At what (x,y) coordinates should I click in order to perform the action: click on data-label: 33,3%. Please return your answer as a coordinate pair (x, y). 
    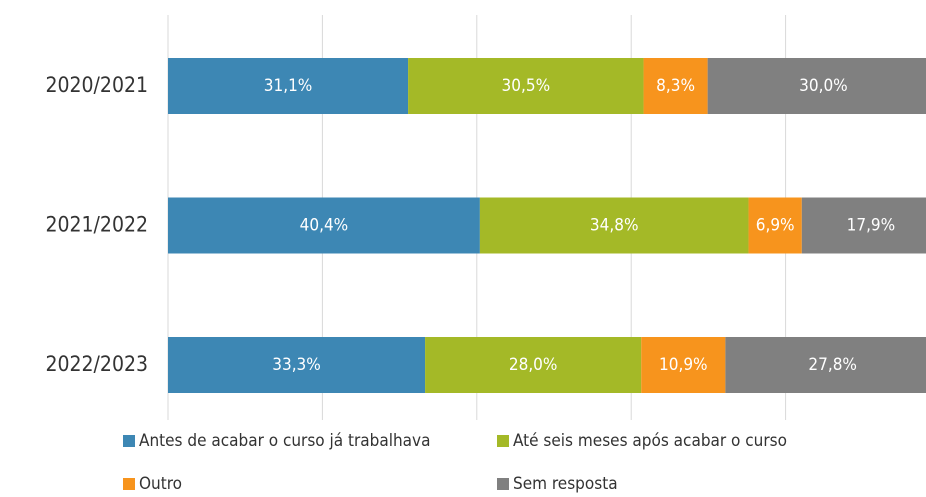
    Looking at the image, I should click on (296, 365).